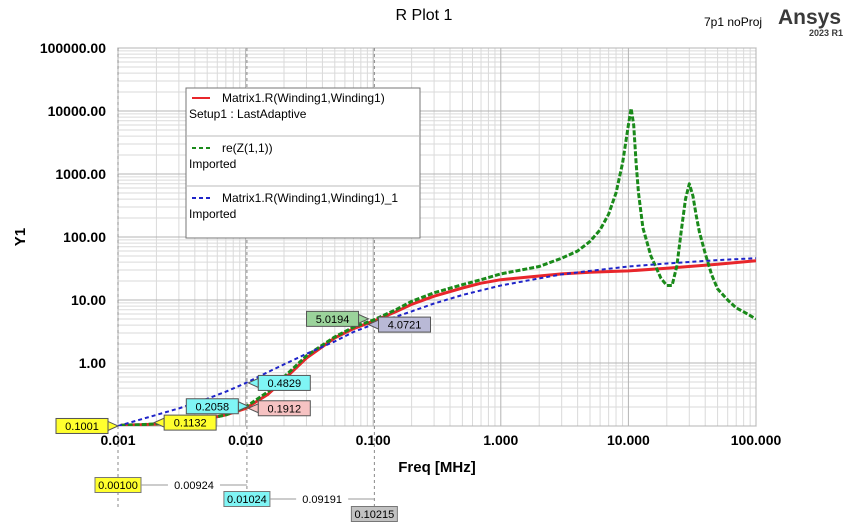 This screenshot has height=524, width=849. I want to click on legend-series-1-source: Setup1 : LastAdaptive, so click(248, 114).